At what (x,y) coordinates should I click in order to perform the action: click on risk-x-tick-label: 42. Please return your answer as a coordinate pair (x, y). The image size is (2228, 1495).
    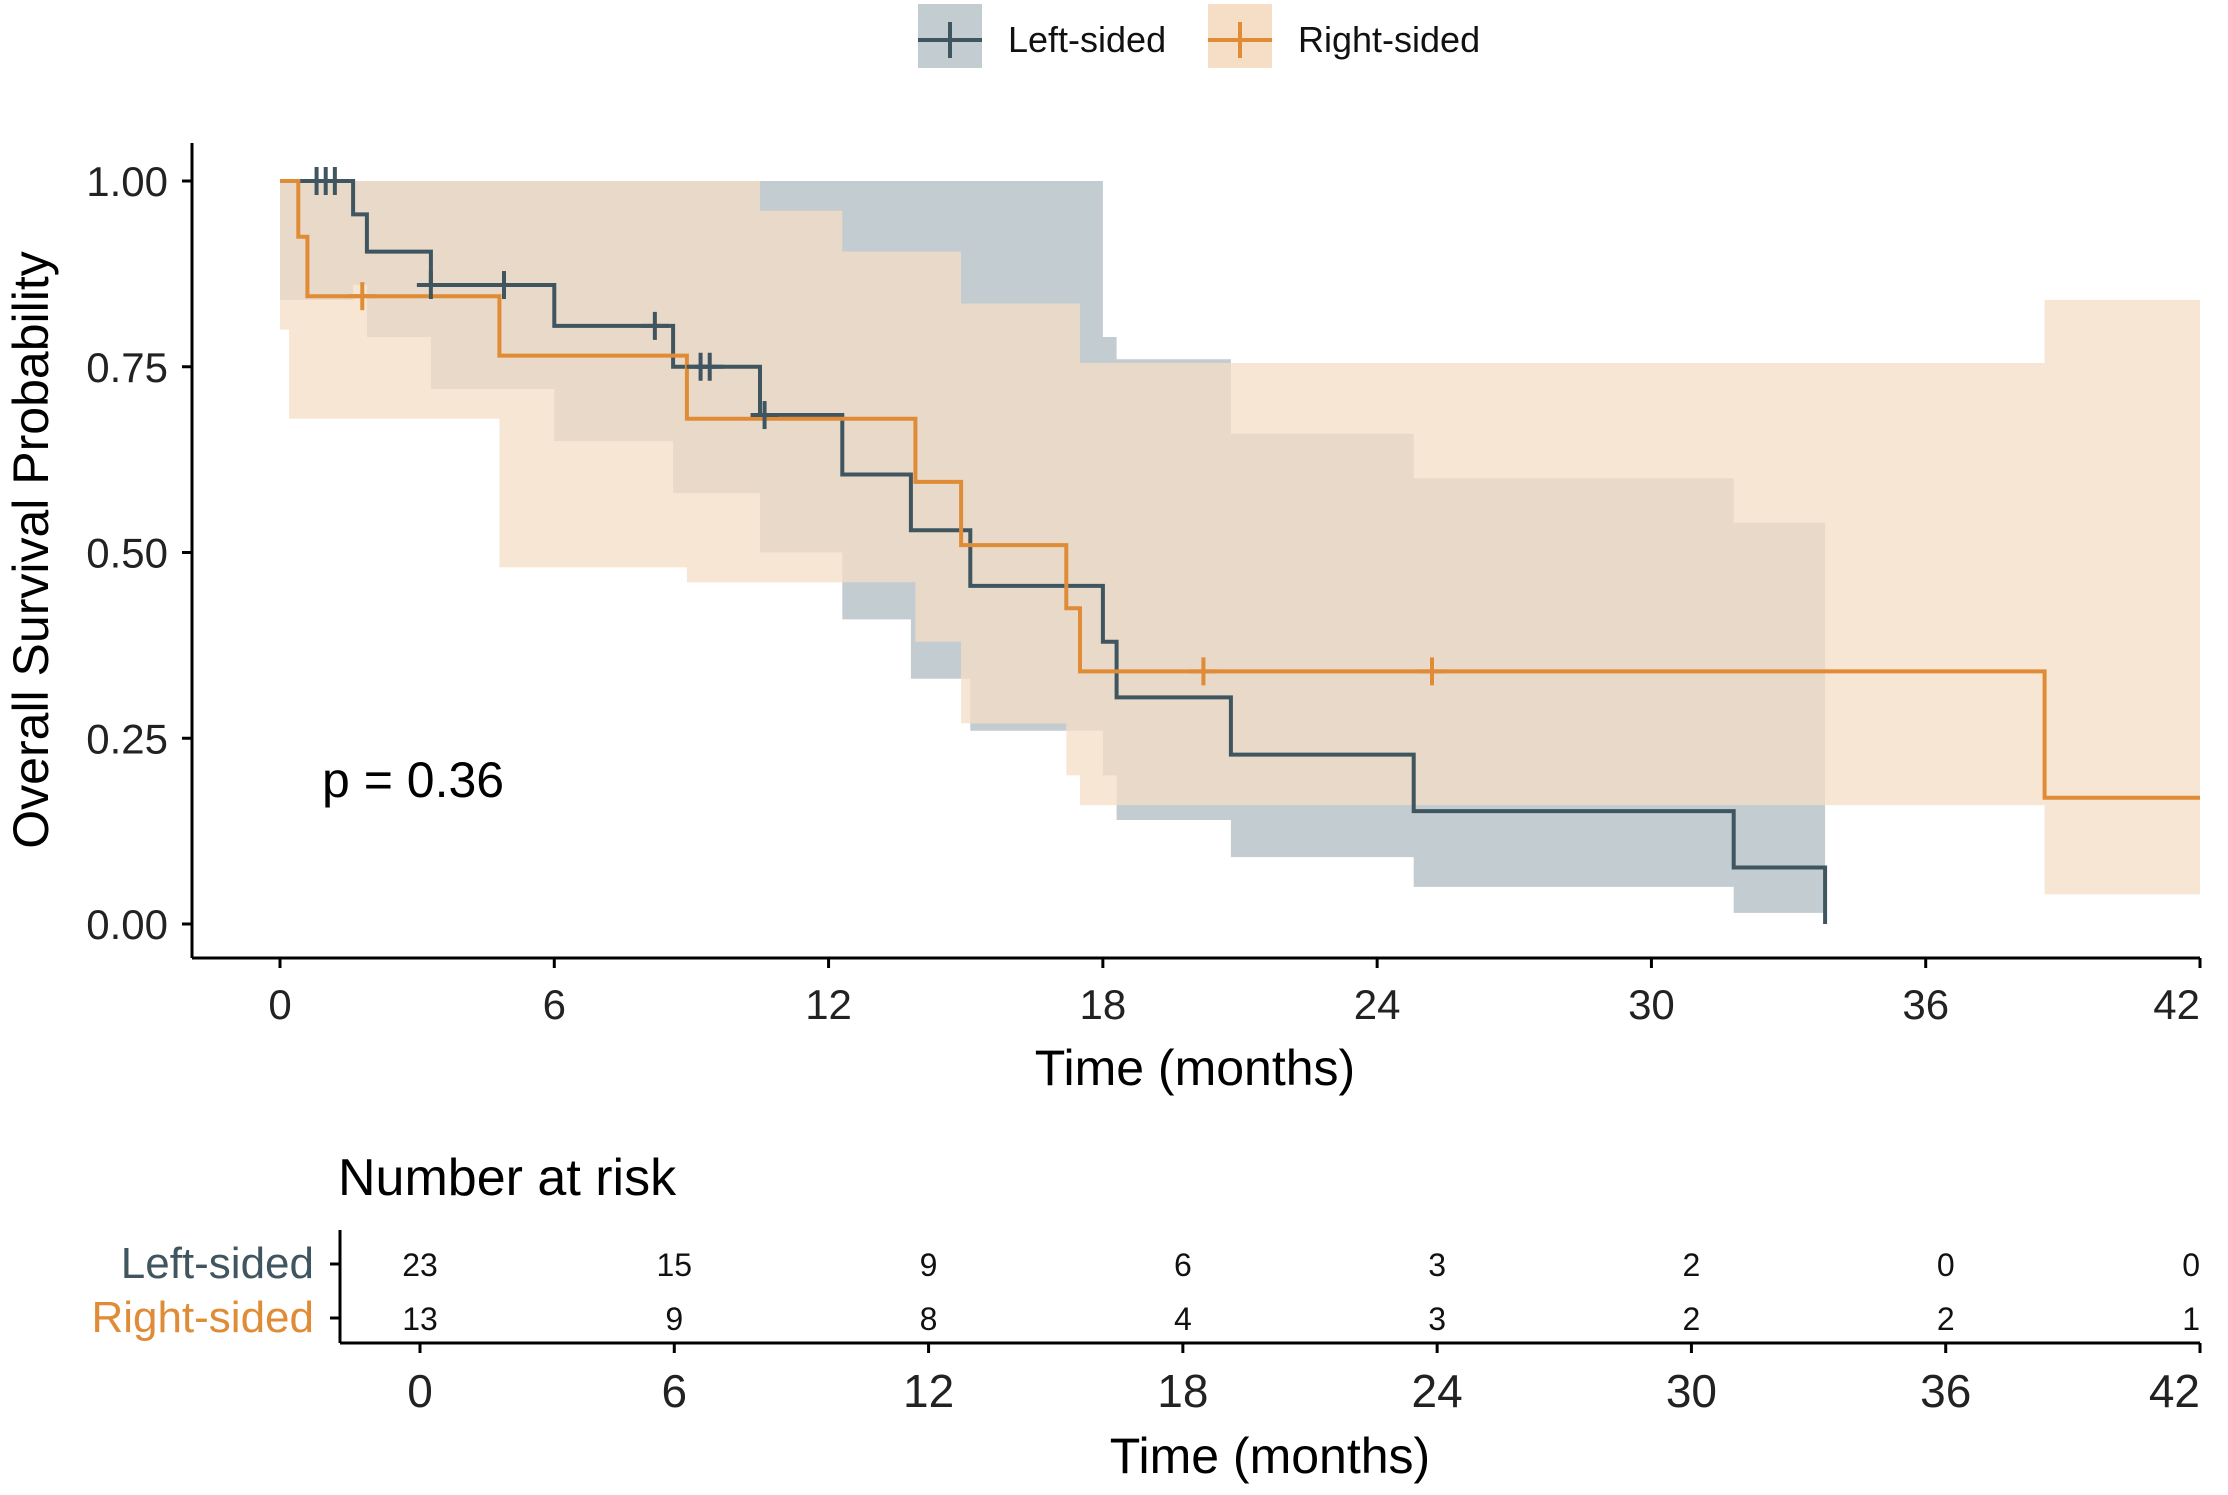
    Looking at the image, I should click on (2174, 1391).